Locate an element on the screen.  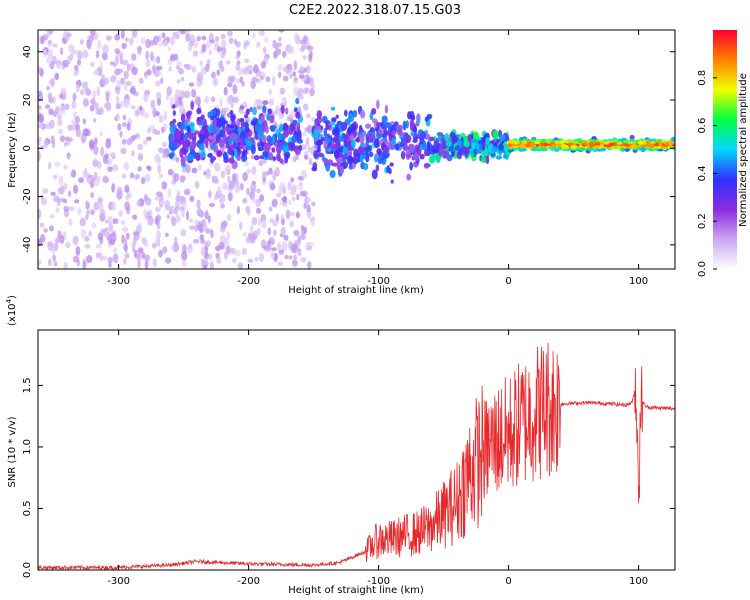
x-tick-label: 0 is located at coordinates (508, 581).